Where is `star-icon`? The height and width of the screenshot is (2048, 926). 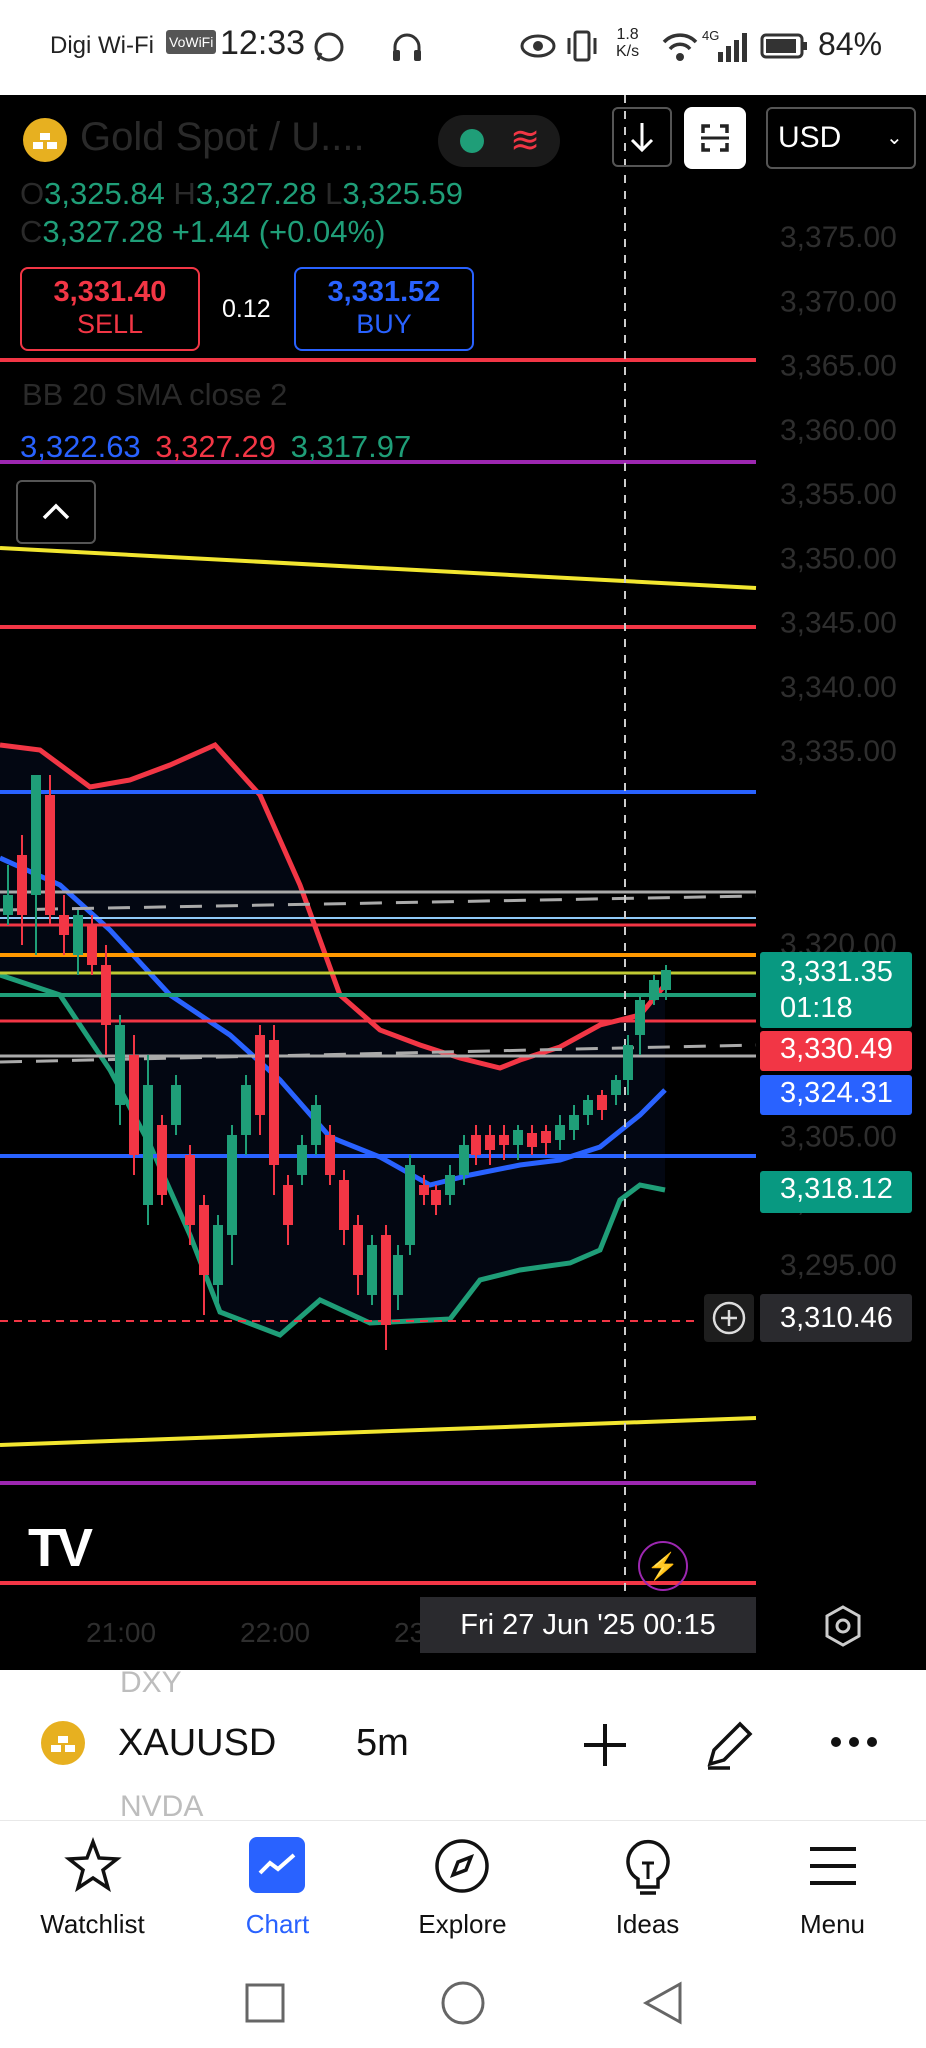 star-icon is located at coordinates (93, 1865).